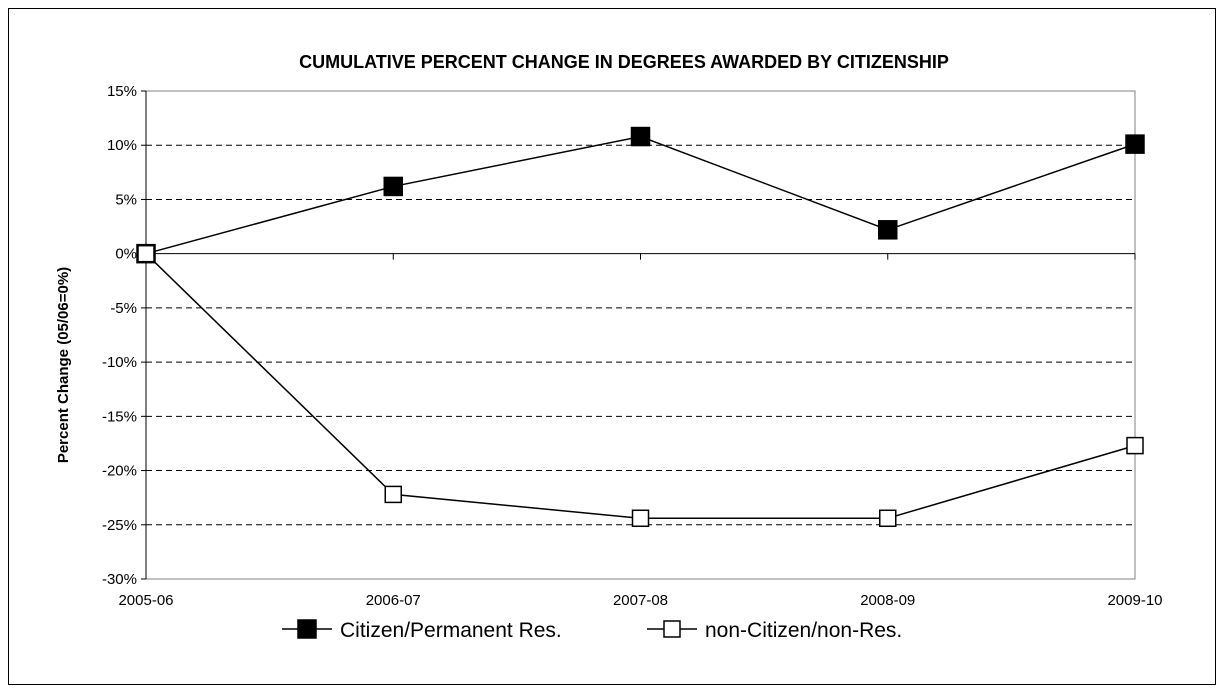 This screenshot has height=691, width=1226. I want to click on y-tick-label: 15%, so click(122, 91).